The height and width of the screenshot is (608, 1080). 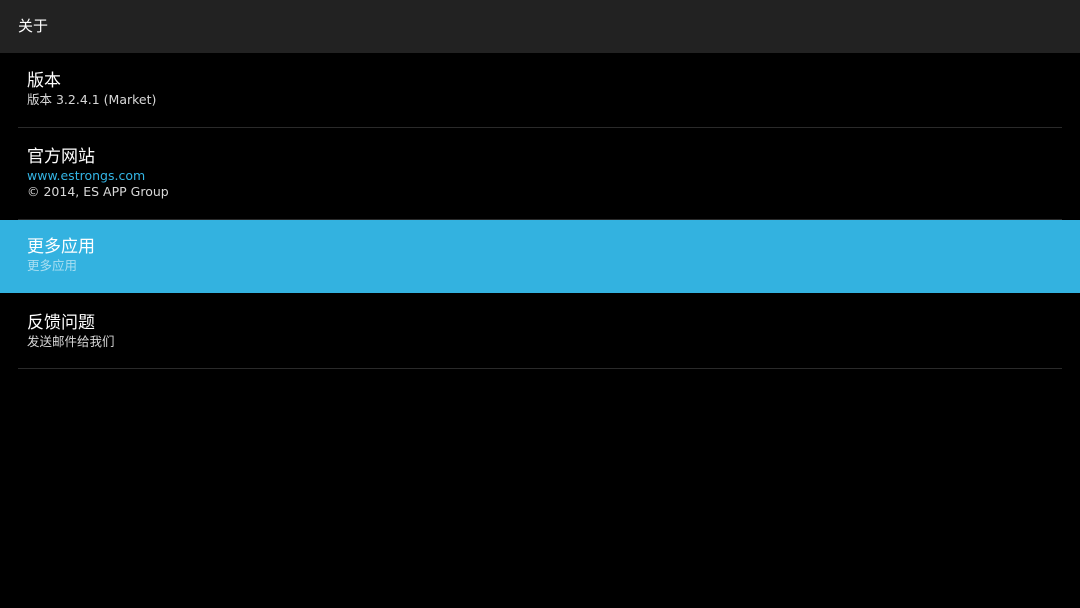 I want to click on feedback-subtitle: 发送邮件给我们, so click(x=71, y=341).